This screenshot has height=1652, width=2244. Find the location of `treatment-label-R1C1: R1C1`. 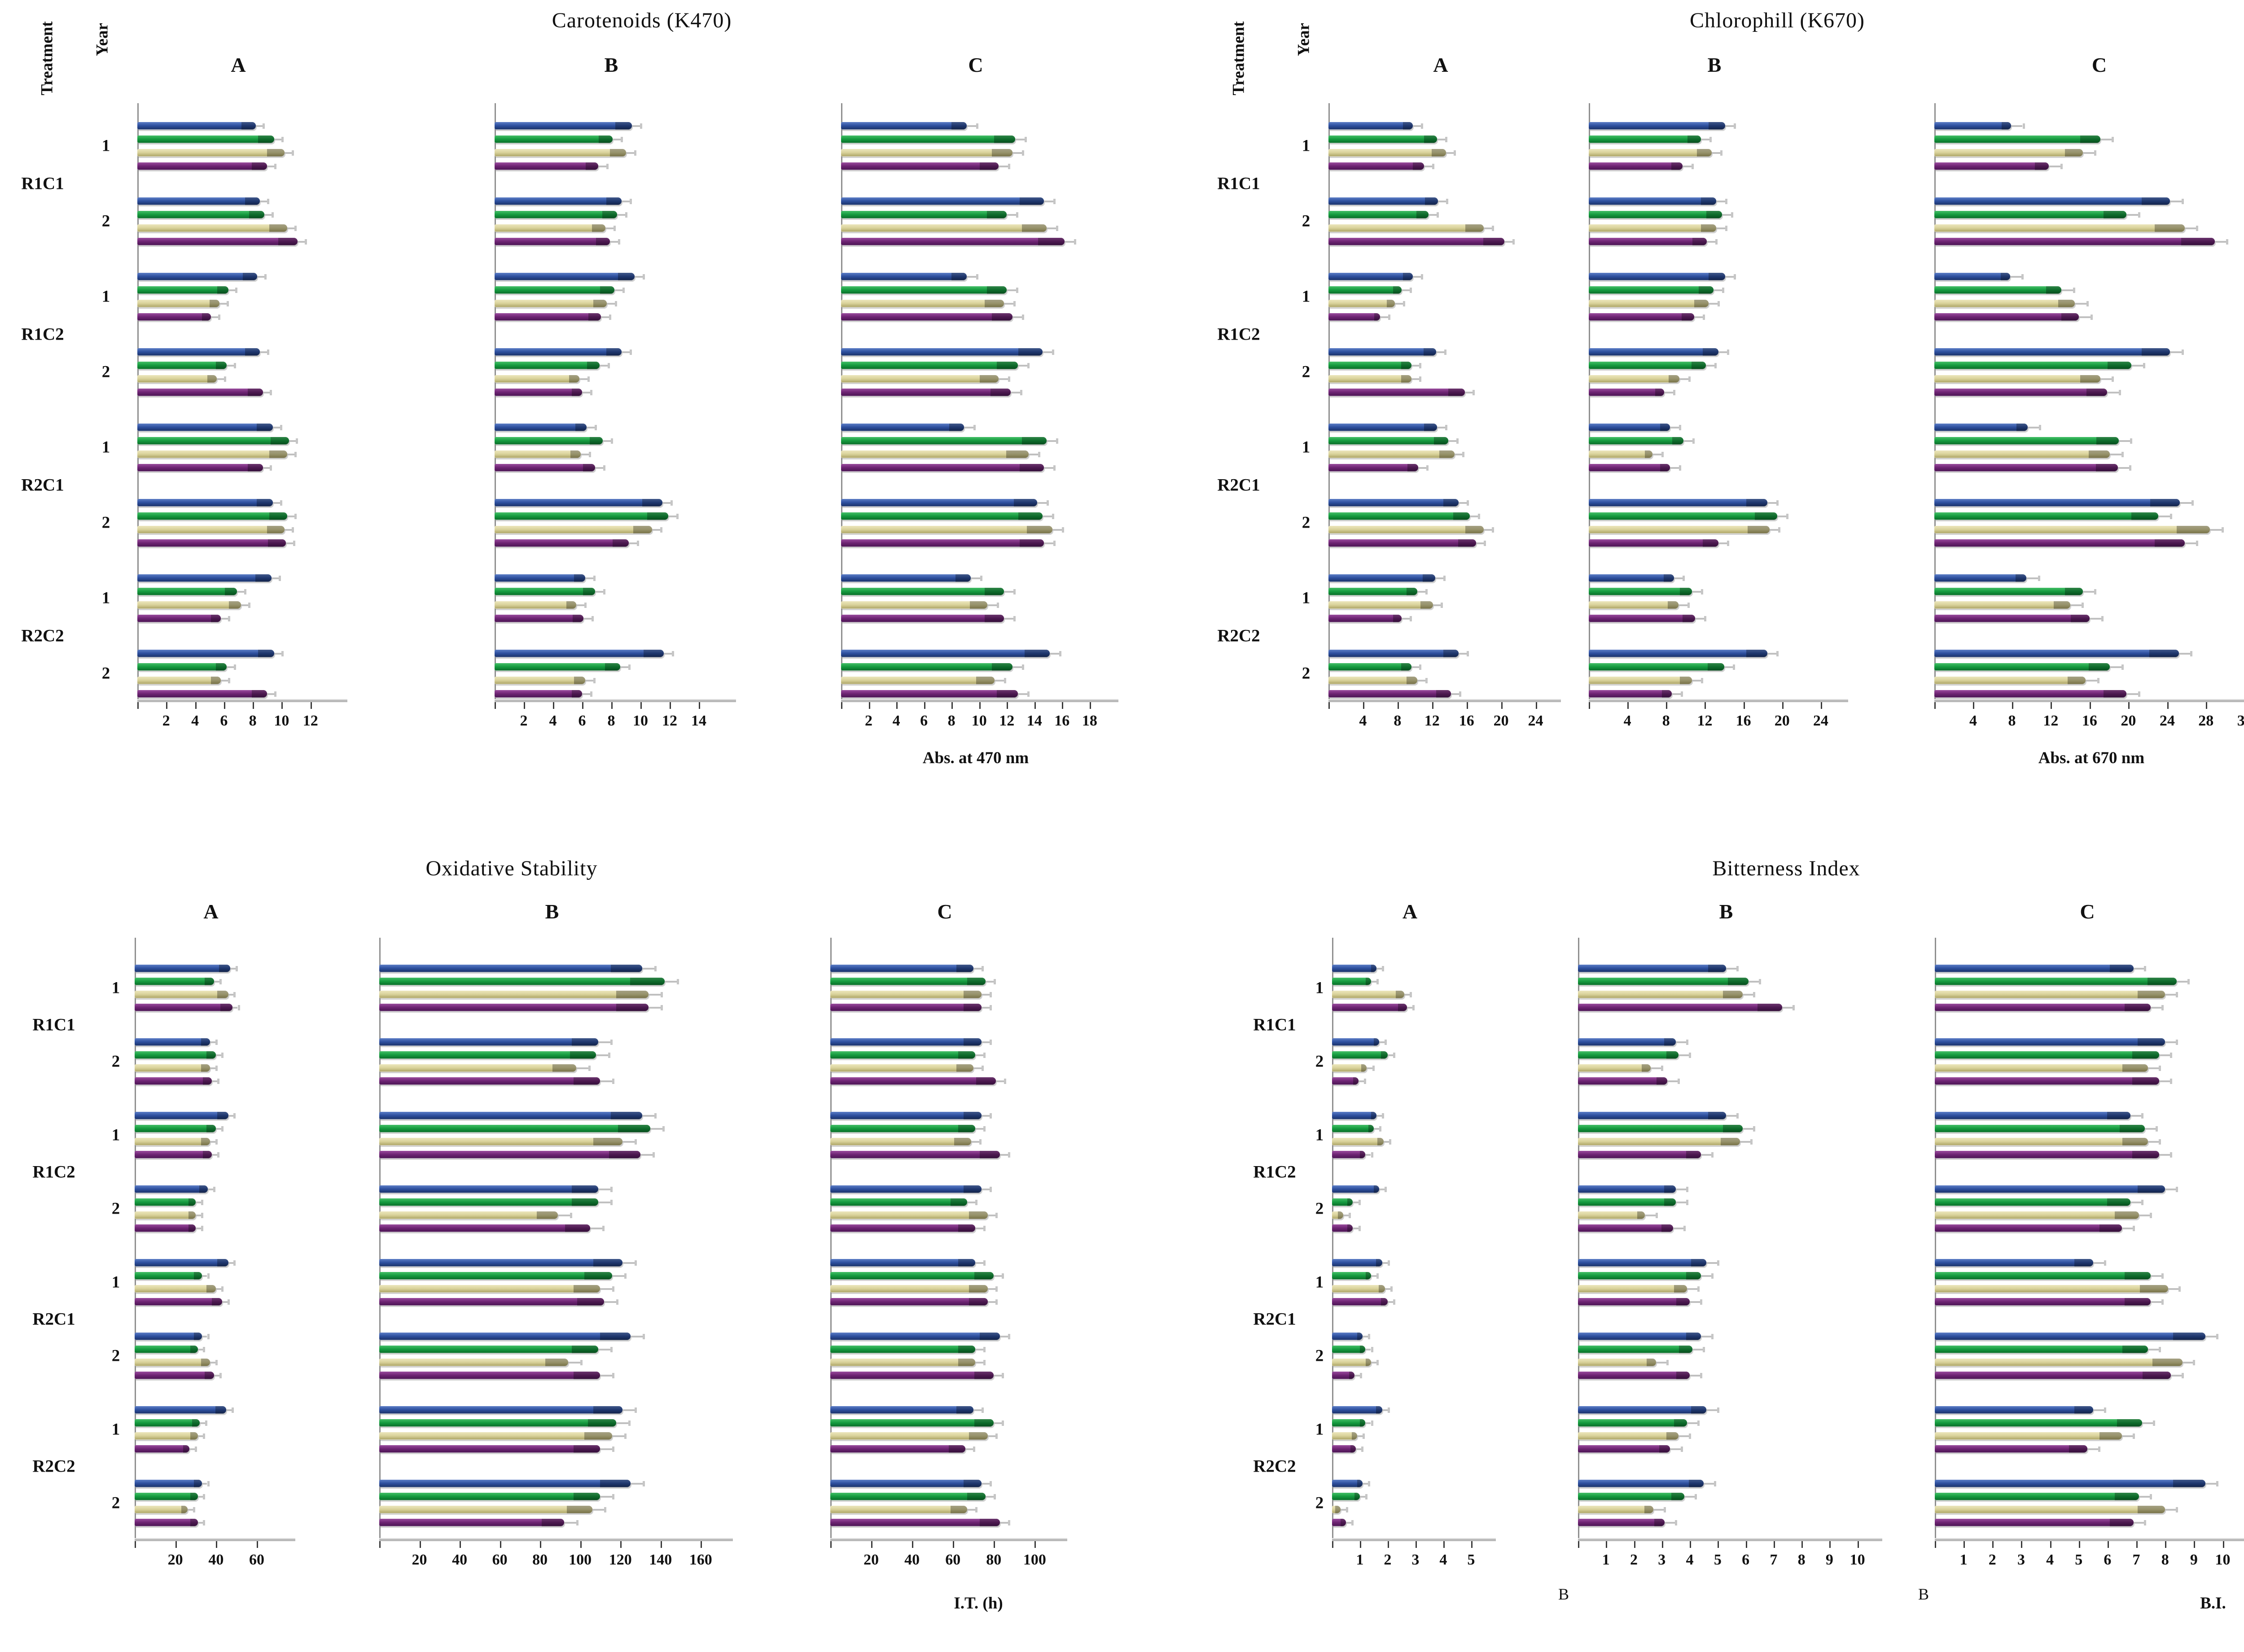

treatment-label-R1C1: R1C1 is located at coordinates (1274, 1024).